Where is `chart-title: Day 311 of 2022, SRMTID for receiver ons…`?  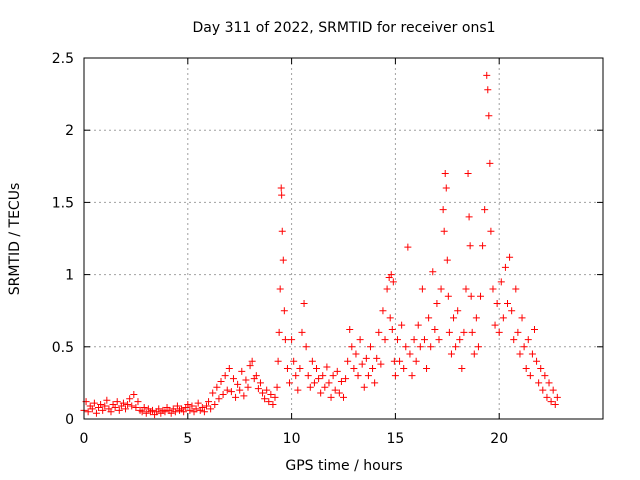 chart-title: Day 311 of 2022, SRMTID for receiver ons… is located at coordinates (343, 28).